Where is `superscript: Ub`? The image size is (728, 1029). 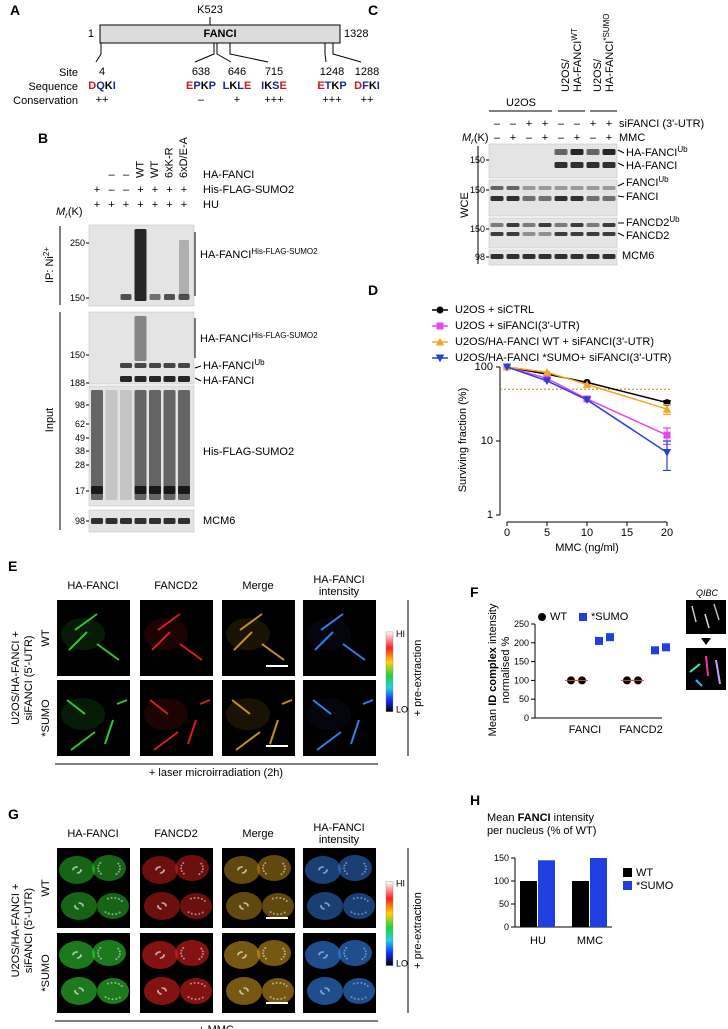 superscript: Ub is located at coordinates (674, 219).